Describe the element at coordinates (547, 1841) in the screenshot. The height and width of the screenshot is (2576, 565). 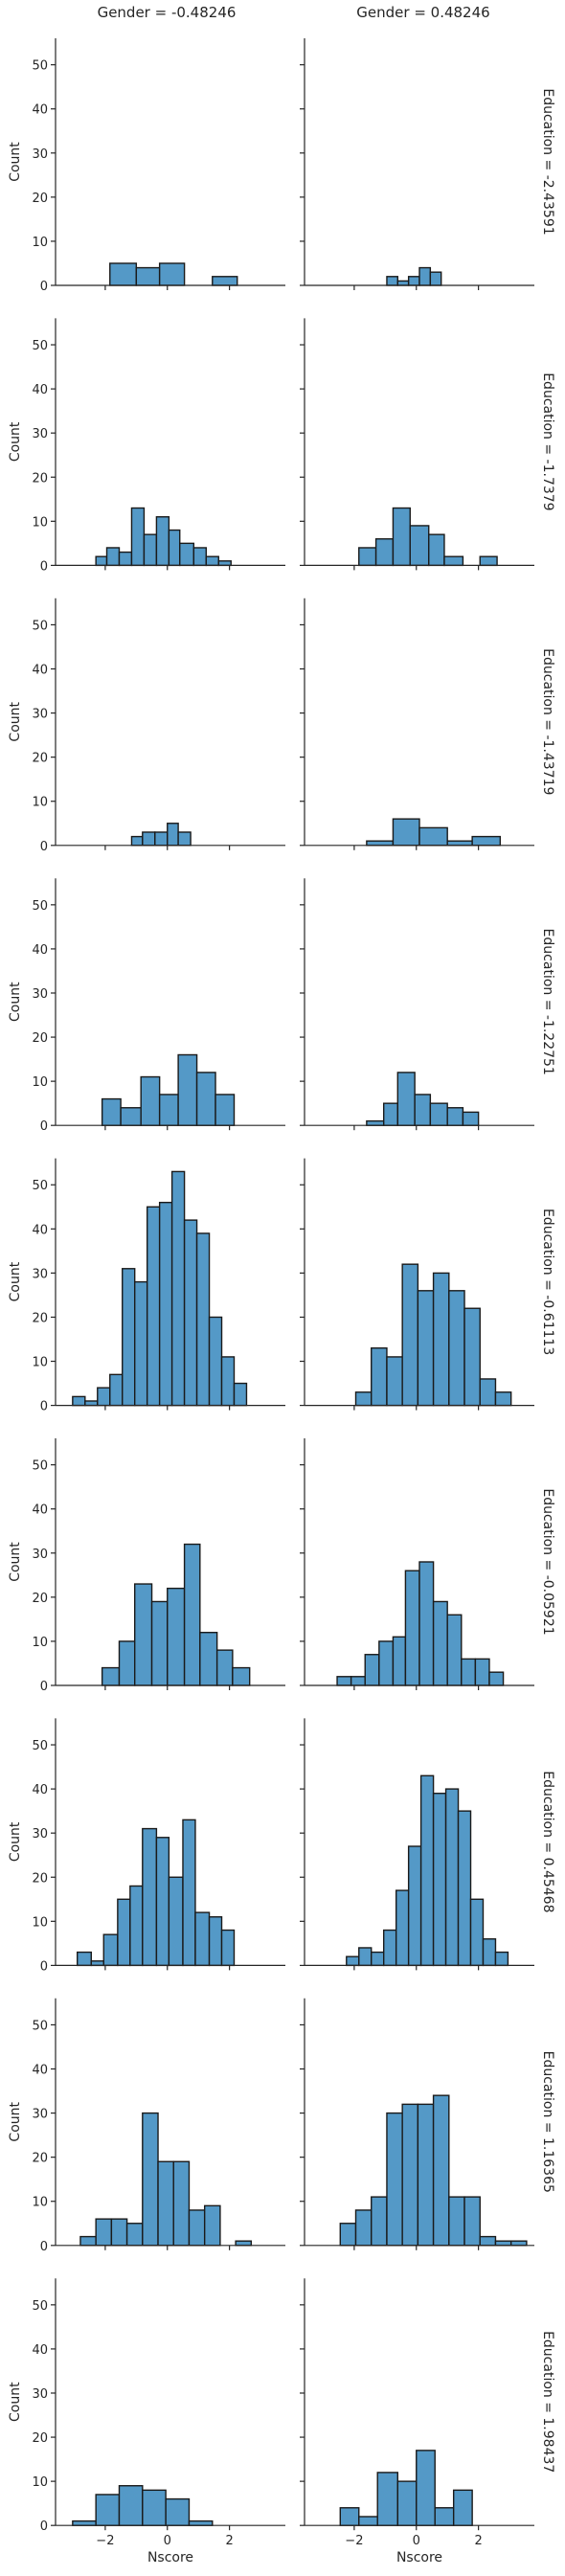
I see `row-title: Education = 0.45468` at that location.